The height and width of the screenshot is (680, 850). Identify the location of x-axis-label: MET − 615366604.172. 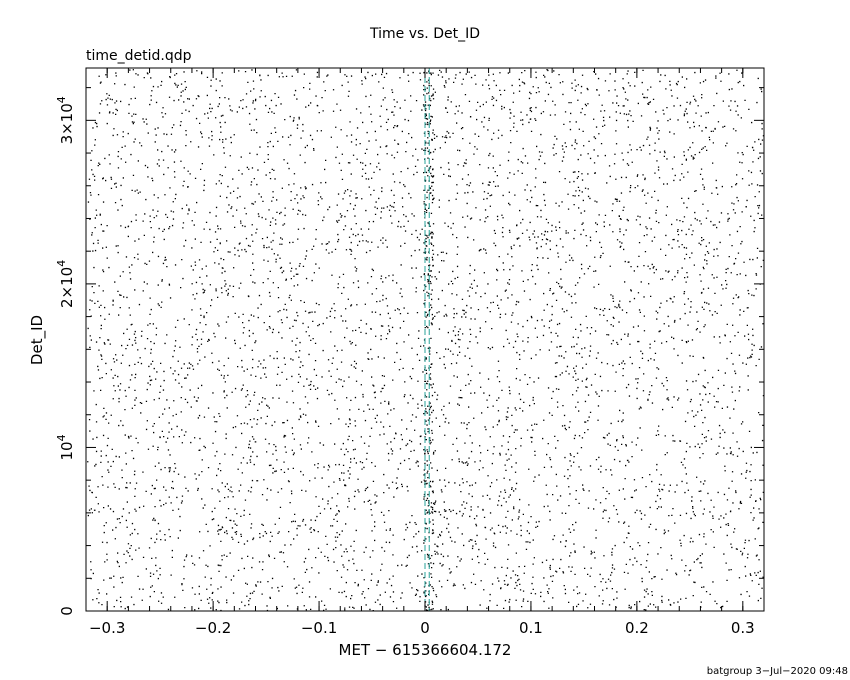
(425, 650).